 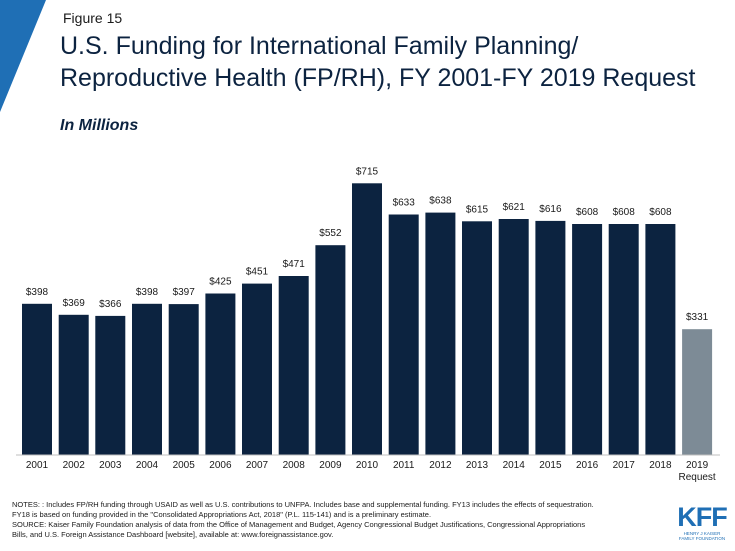 I want to click on x-tick-label-2006: 2006, so click(x=220, y=465).